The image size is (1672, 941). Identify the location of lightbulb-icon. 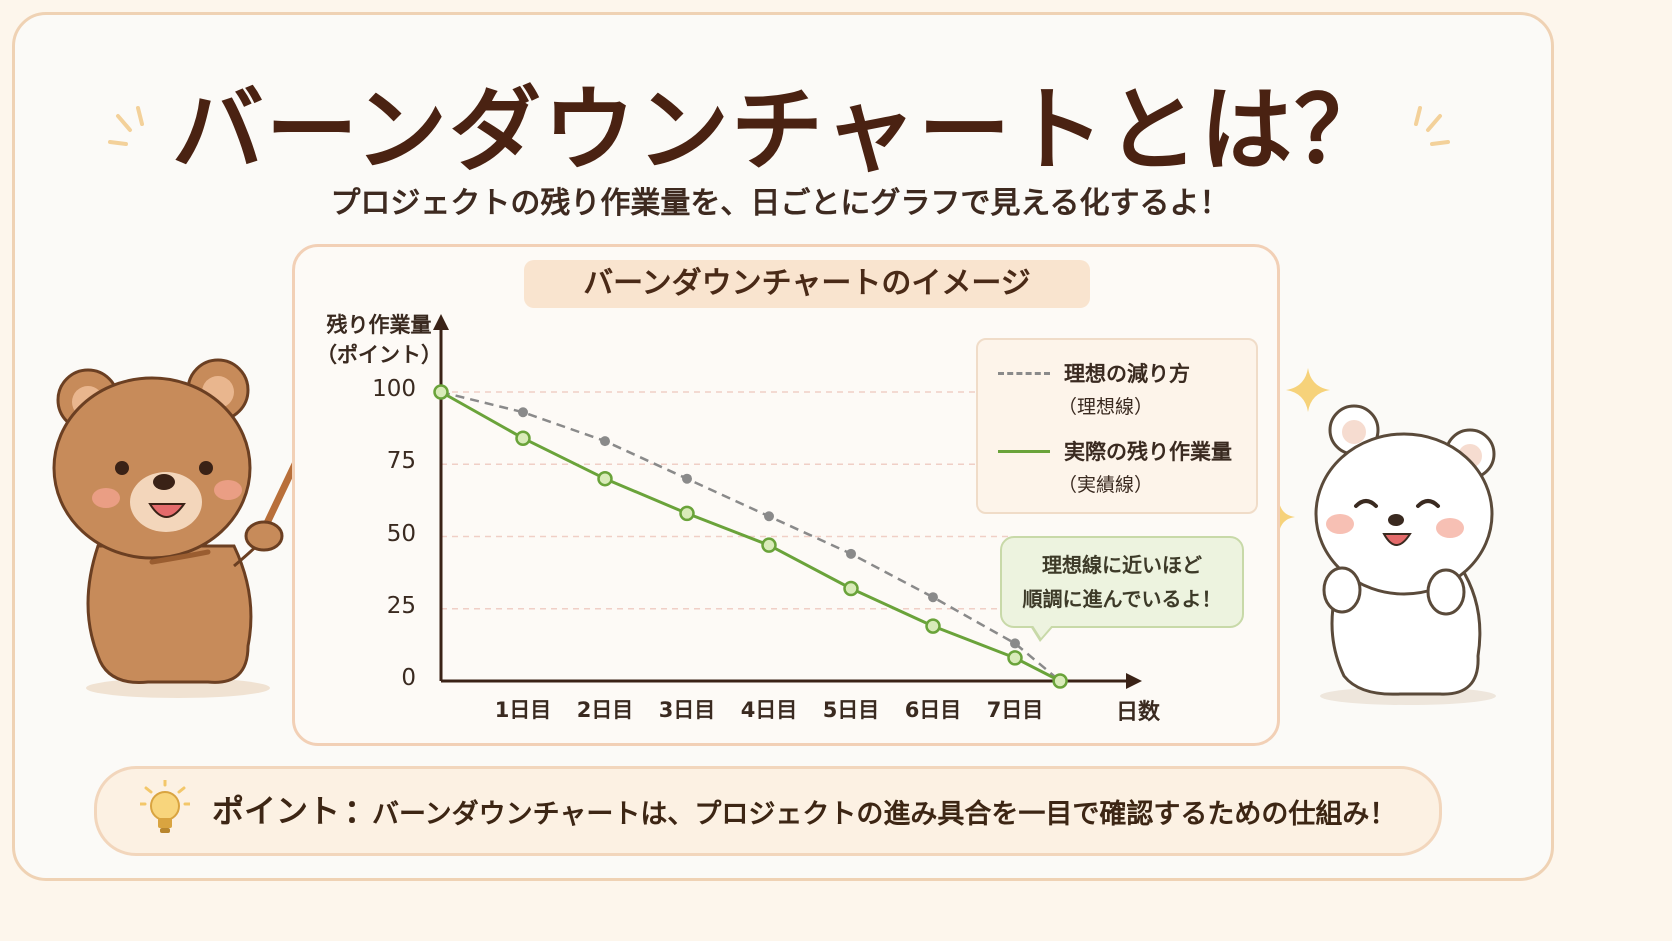
(165, 806).